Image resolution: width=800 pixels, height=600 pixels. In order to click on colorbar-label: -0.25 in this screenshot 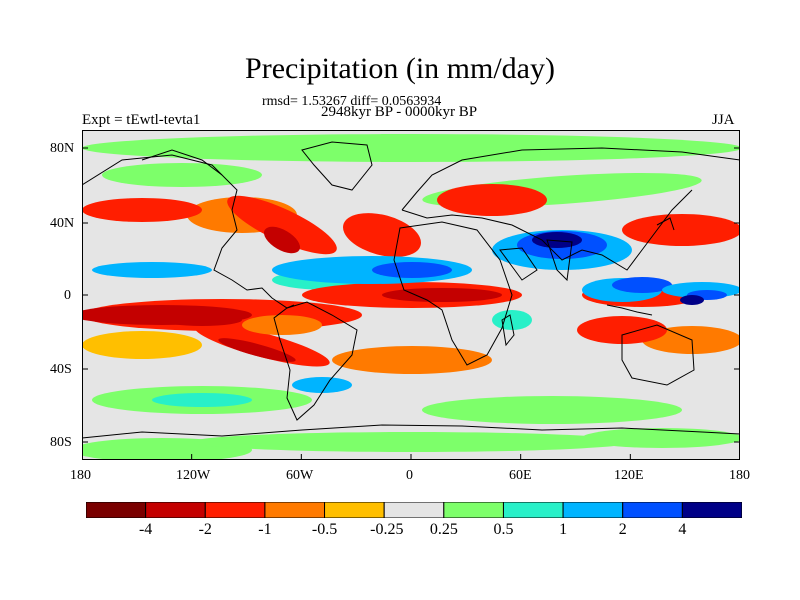, I will do `click(387, 529)`.